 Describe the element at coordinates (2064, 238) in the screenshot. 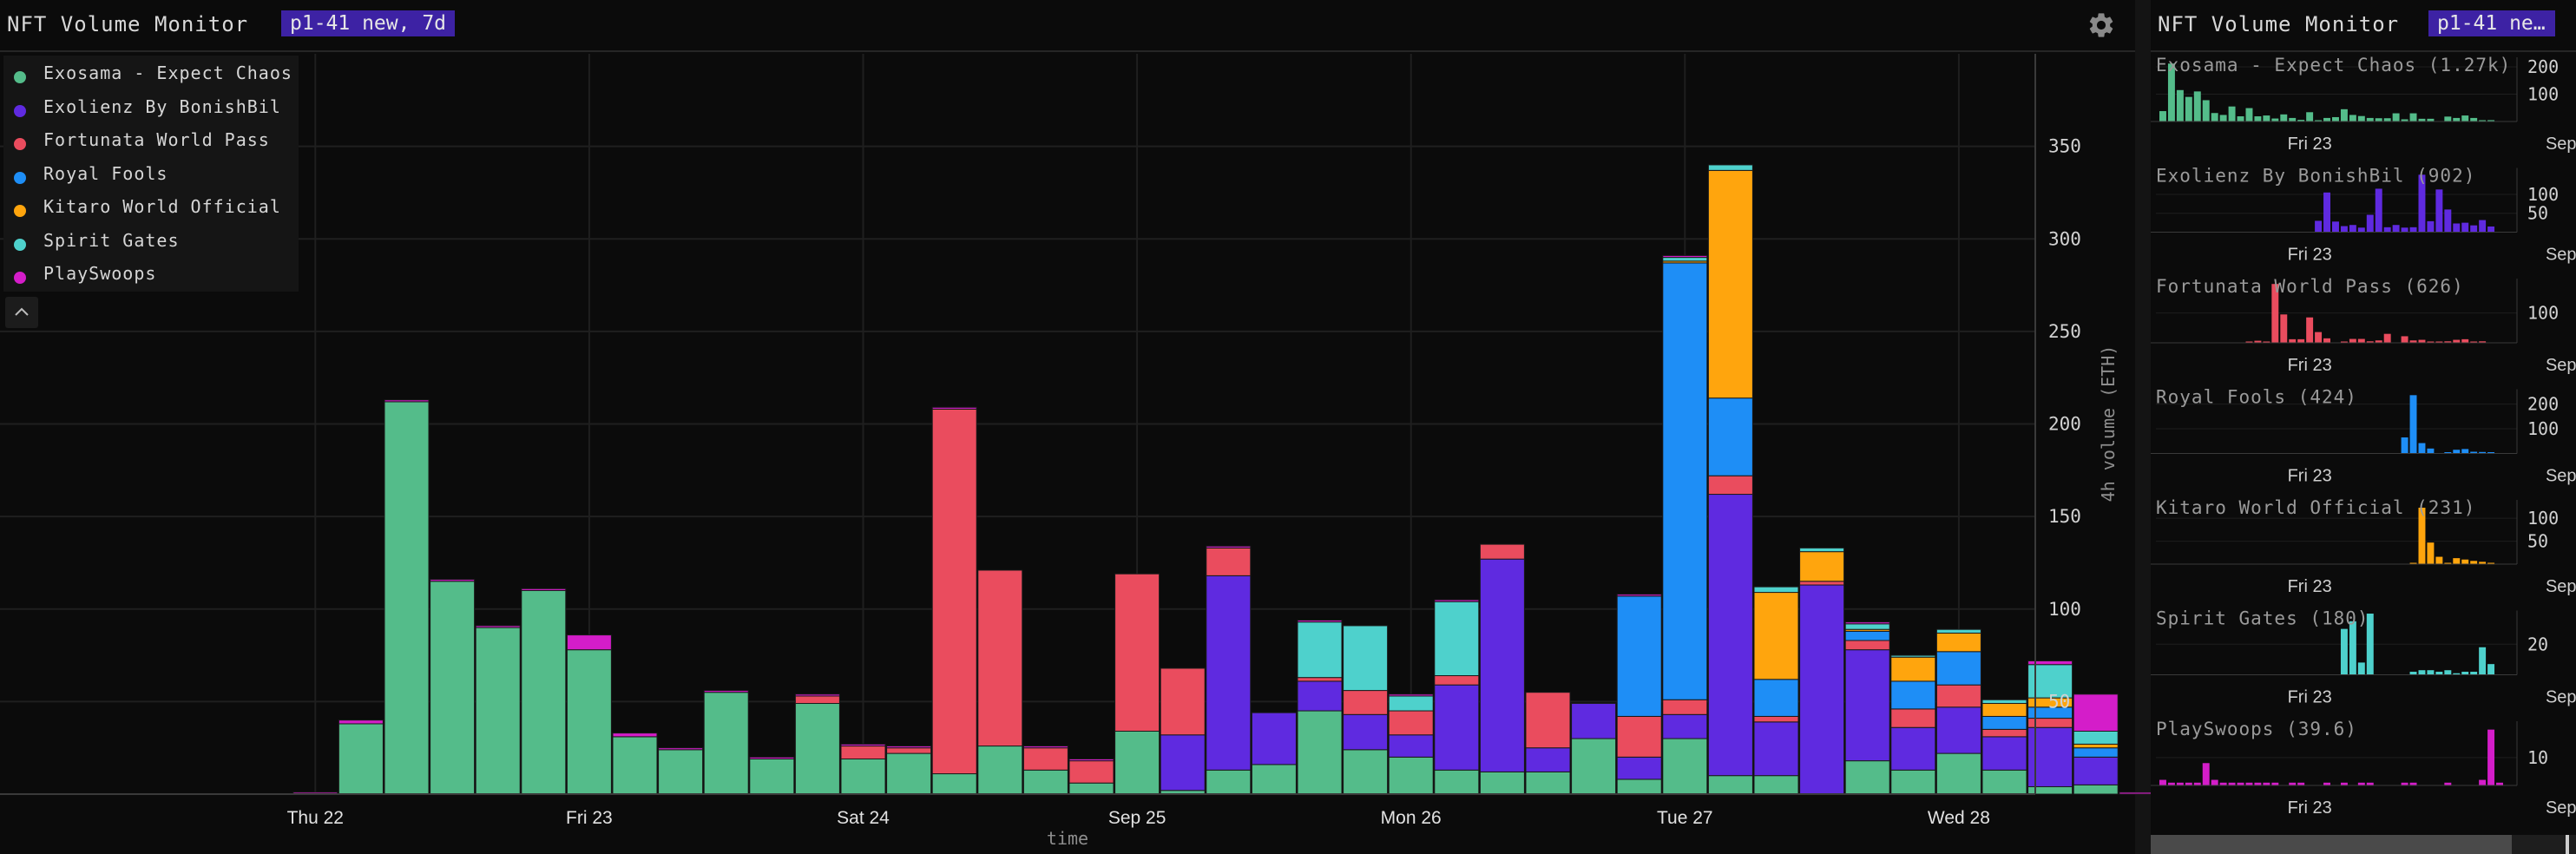

I see `y-tick-label: 300` at that location.